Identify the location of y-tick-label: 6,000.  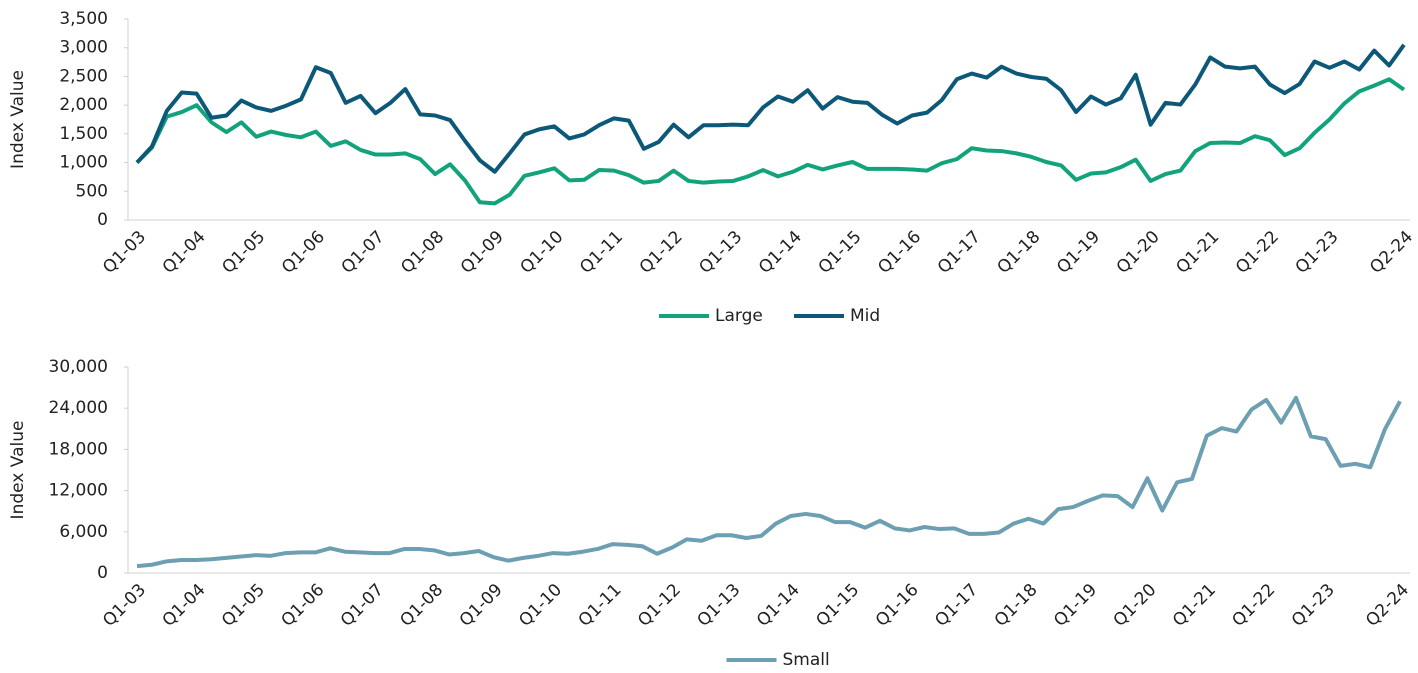
(83, 532).